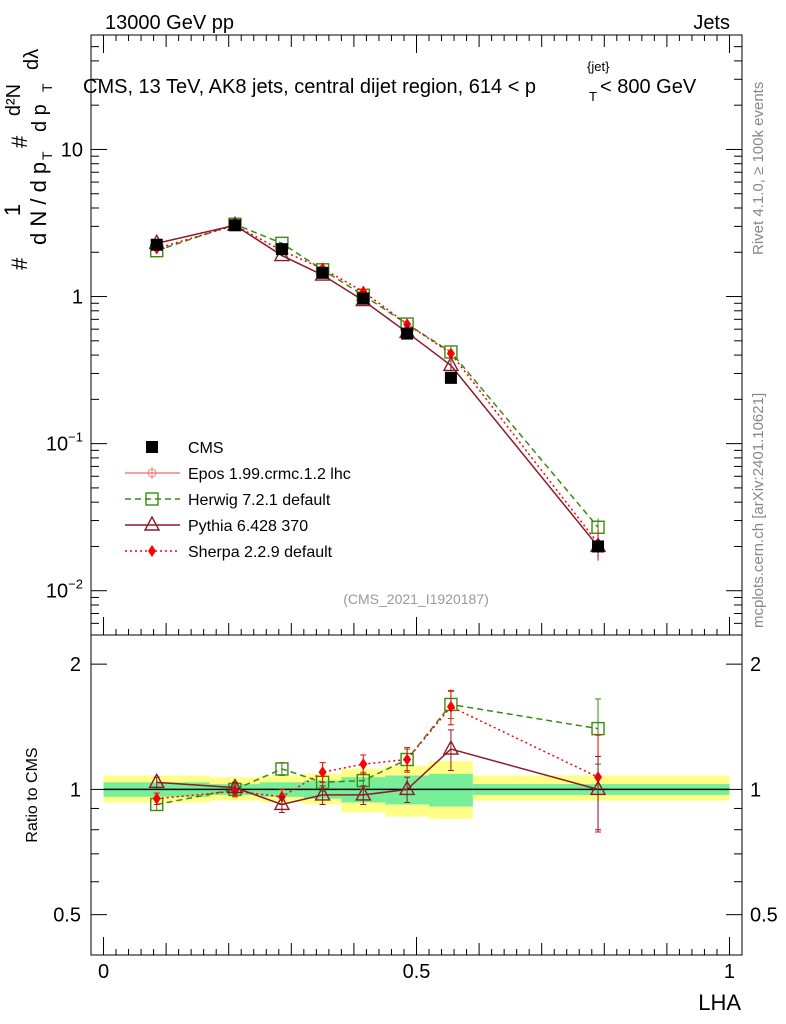 The width and height of the screenshot is (786, 1024). I want to click on x-tick-label: 0, so click(103, 972).